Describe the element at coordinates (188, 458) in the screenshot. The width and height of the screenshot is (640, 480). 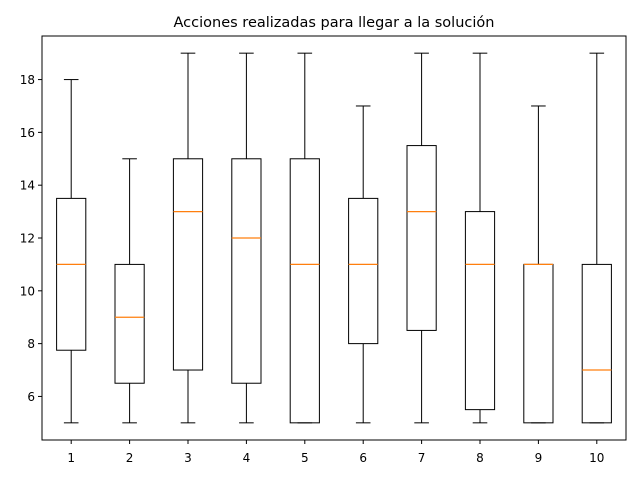
I see `x-tick-label: 3` at that location.